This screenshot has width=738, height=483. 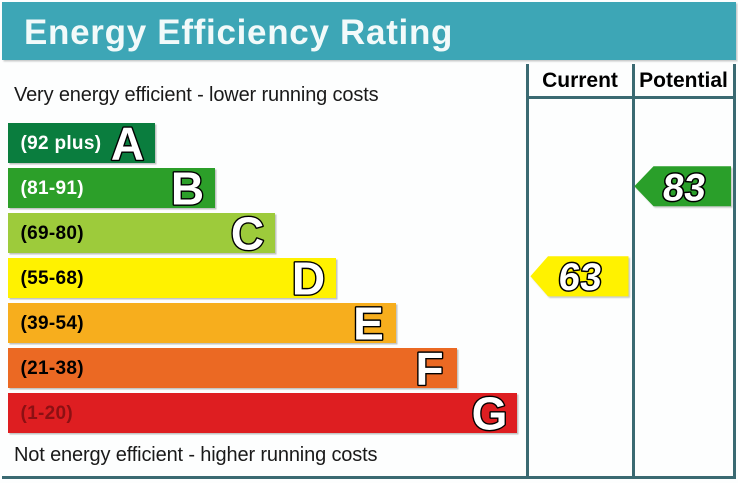 I want to click on svg-text: G, so click(x=490, y=414).